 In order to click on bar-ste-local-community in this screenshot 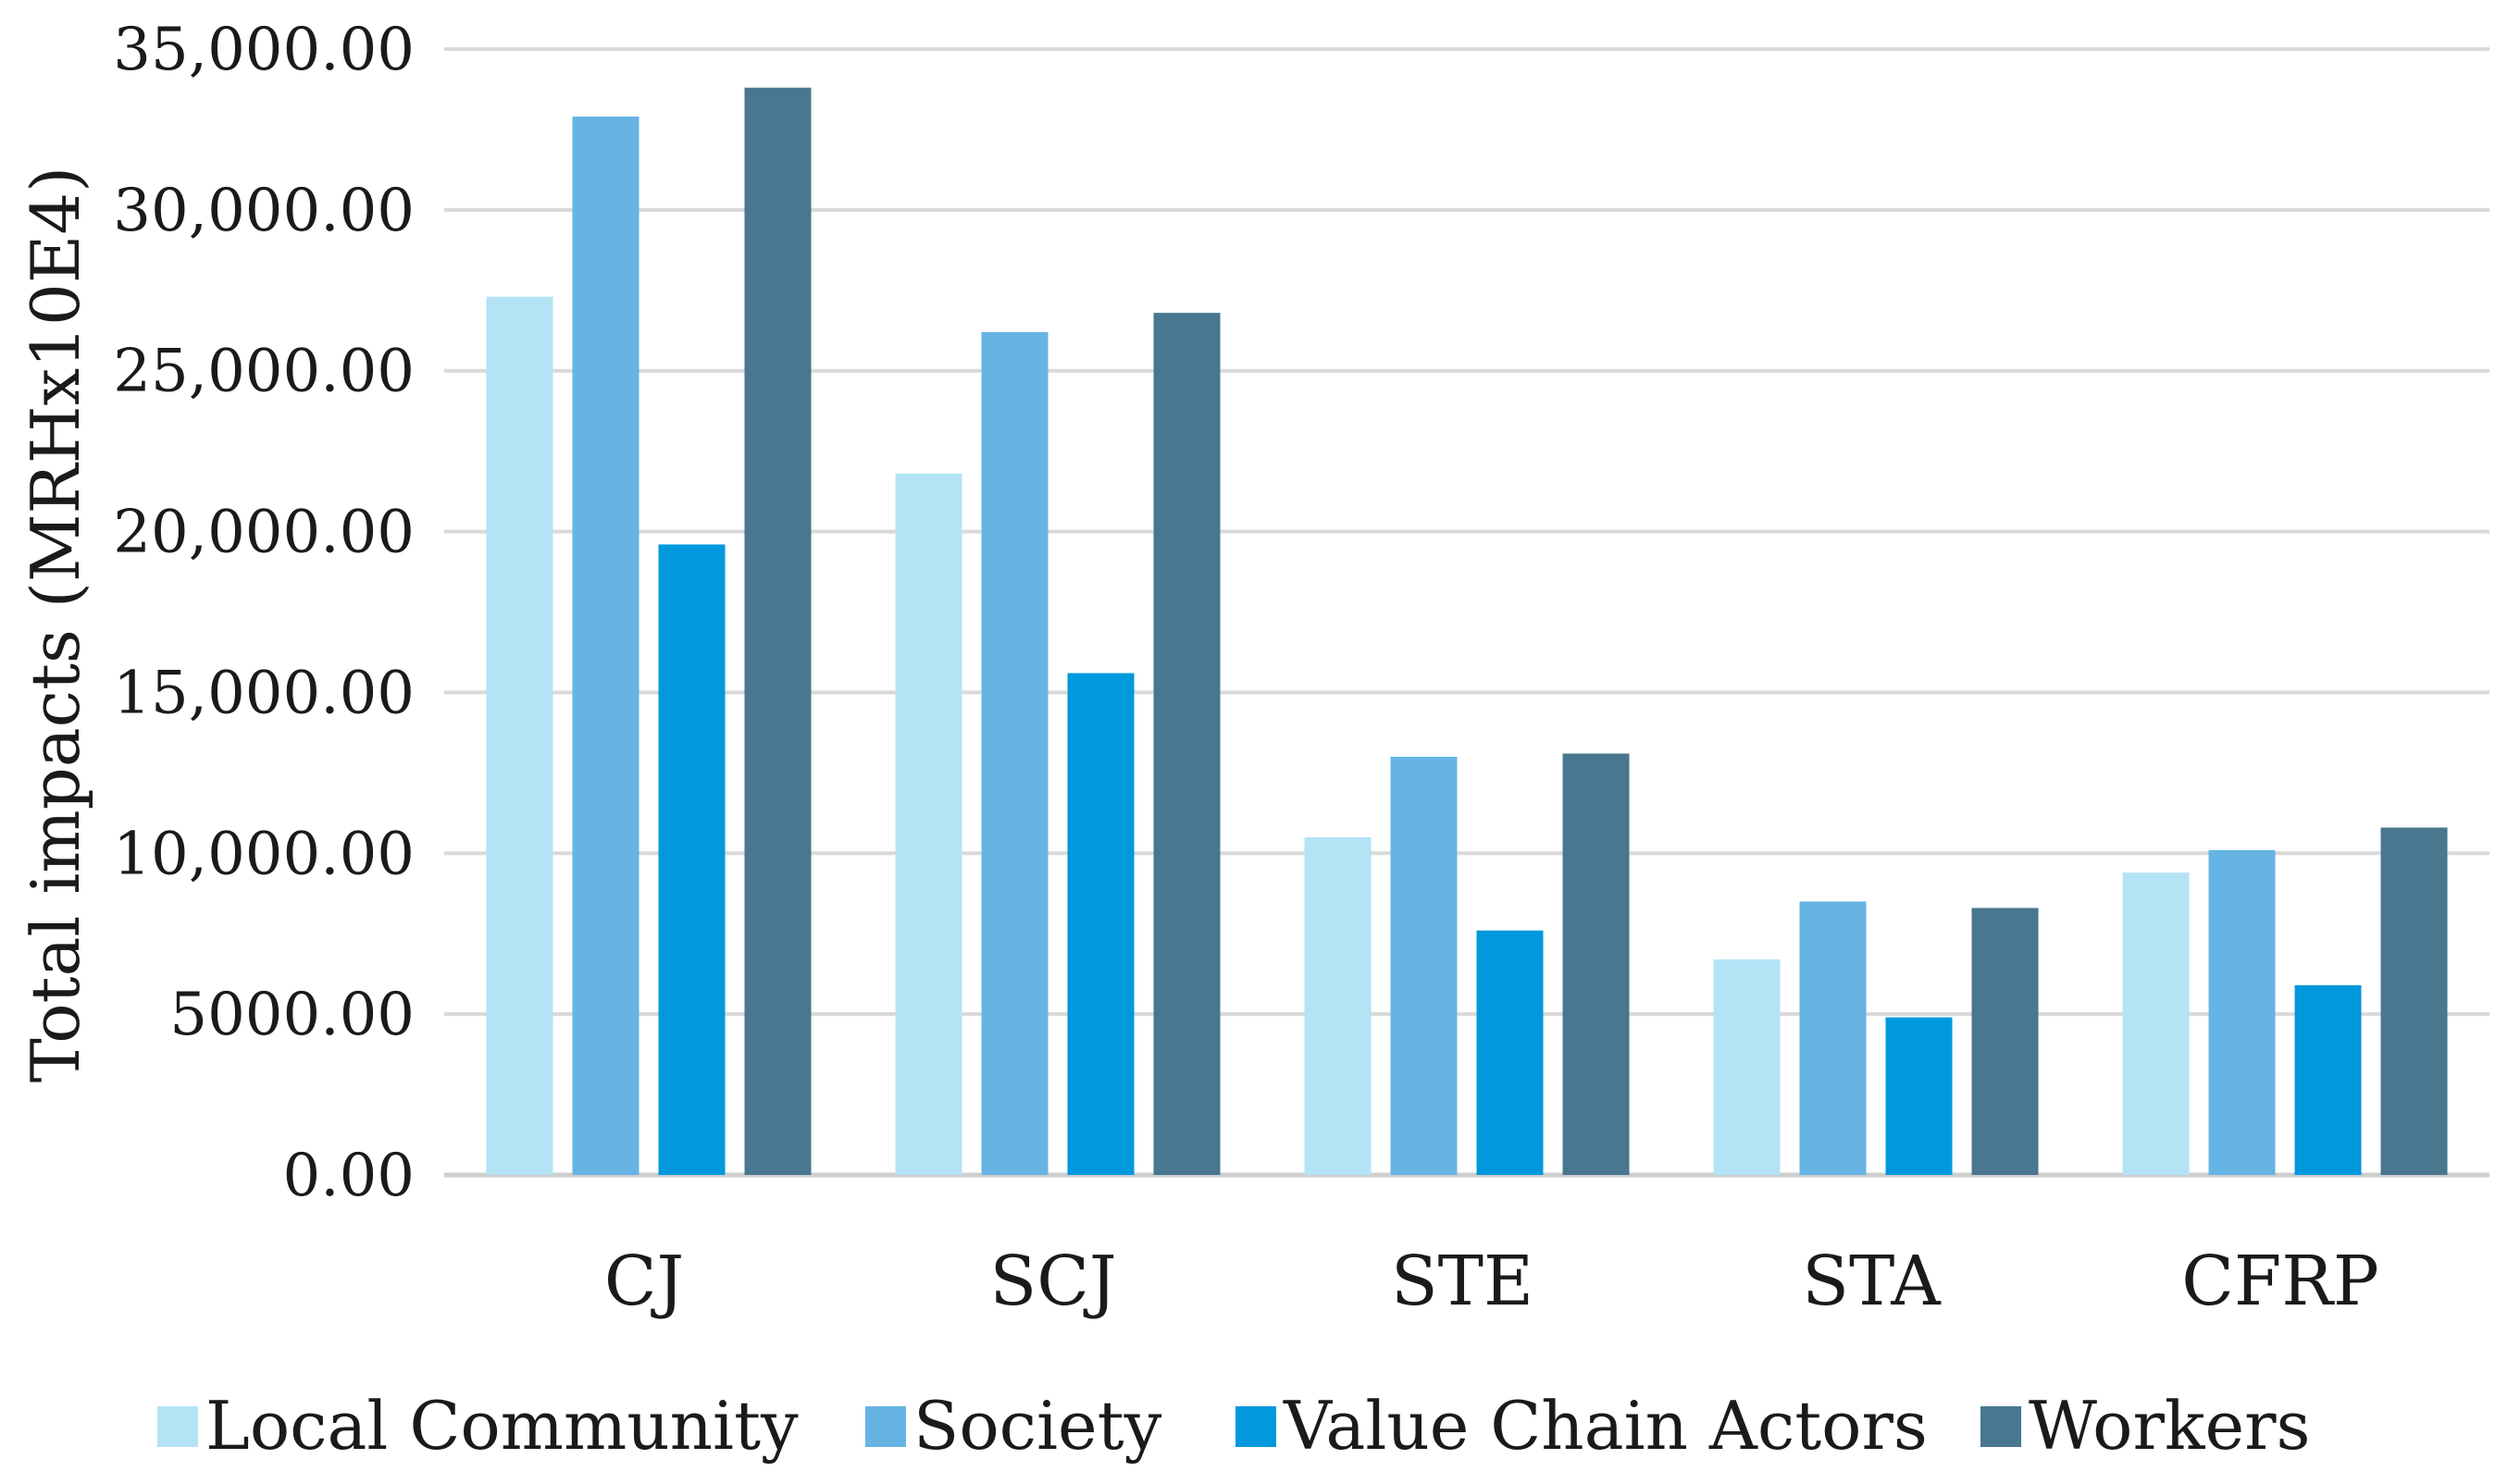, I will do `click(1338, 1005)`.